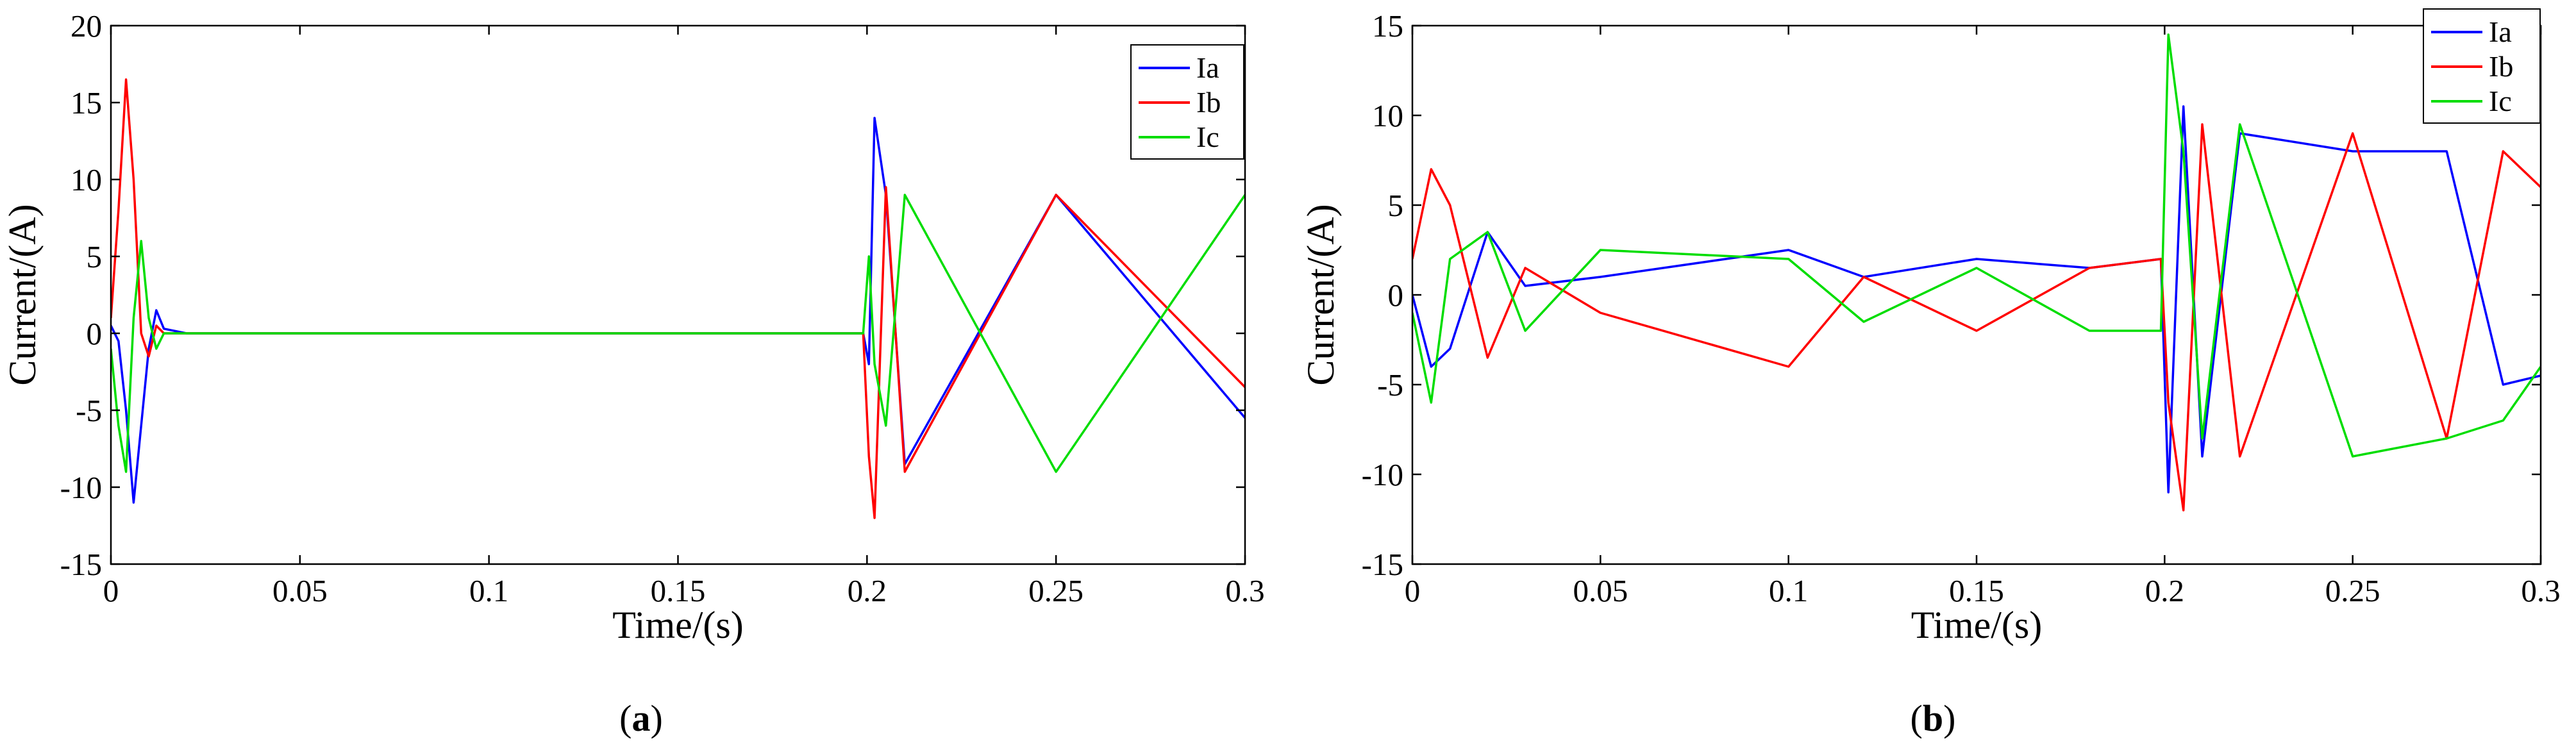 This screenshot has height=750, width=2576. I want to click on caption-a: (a), so click(641, 718).